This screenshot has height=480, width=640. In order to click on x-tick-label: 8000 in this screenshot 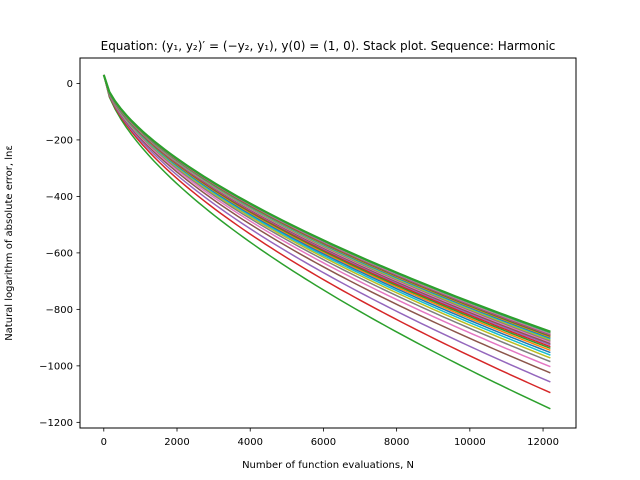, I will do `click(396, 442)`.